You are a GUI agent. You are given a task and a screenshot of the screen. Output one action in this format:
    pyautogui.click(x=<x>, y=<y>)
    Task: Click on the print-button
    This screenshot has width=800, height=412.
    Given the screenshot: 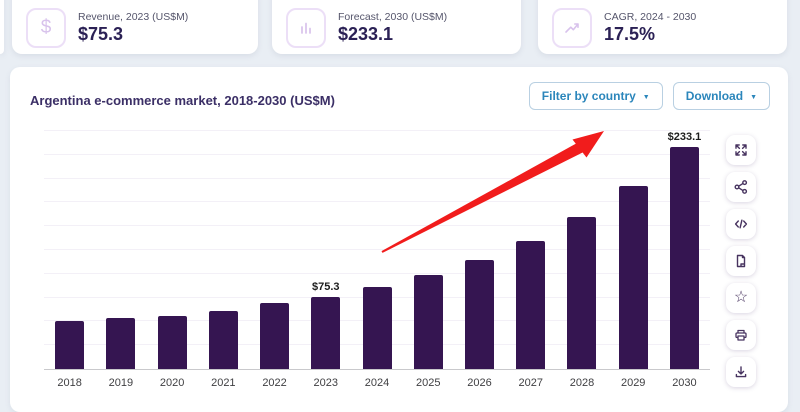 What is the action you would take?
    pyautogui.click(x=741, y=335)
    